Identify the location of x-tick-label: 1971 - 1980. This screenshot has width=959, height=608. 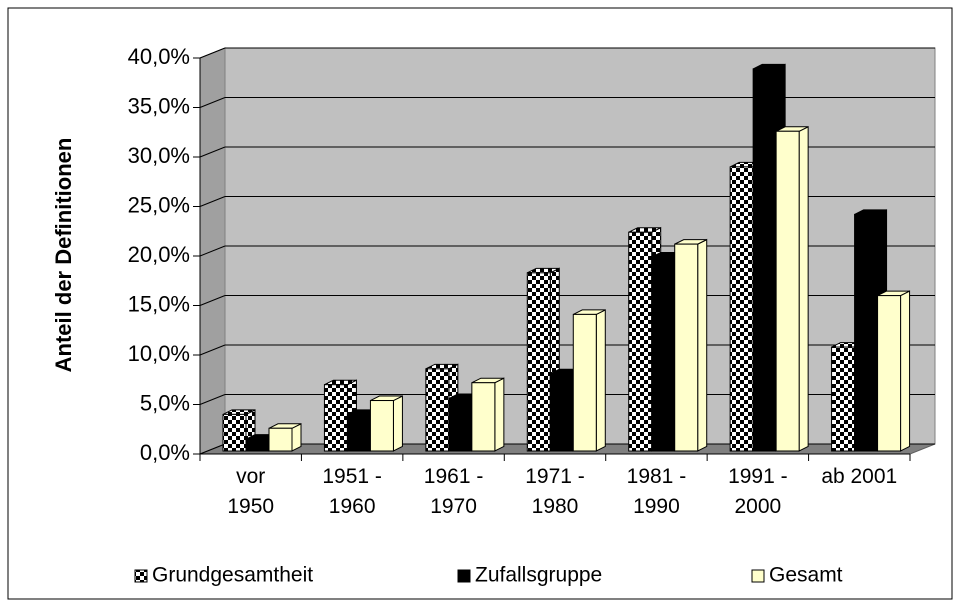
(555, 491).